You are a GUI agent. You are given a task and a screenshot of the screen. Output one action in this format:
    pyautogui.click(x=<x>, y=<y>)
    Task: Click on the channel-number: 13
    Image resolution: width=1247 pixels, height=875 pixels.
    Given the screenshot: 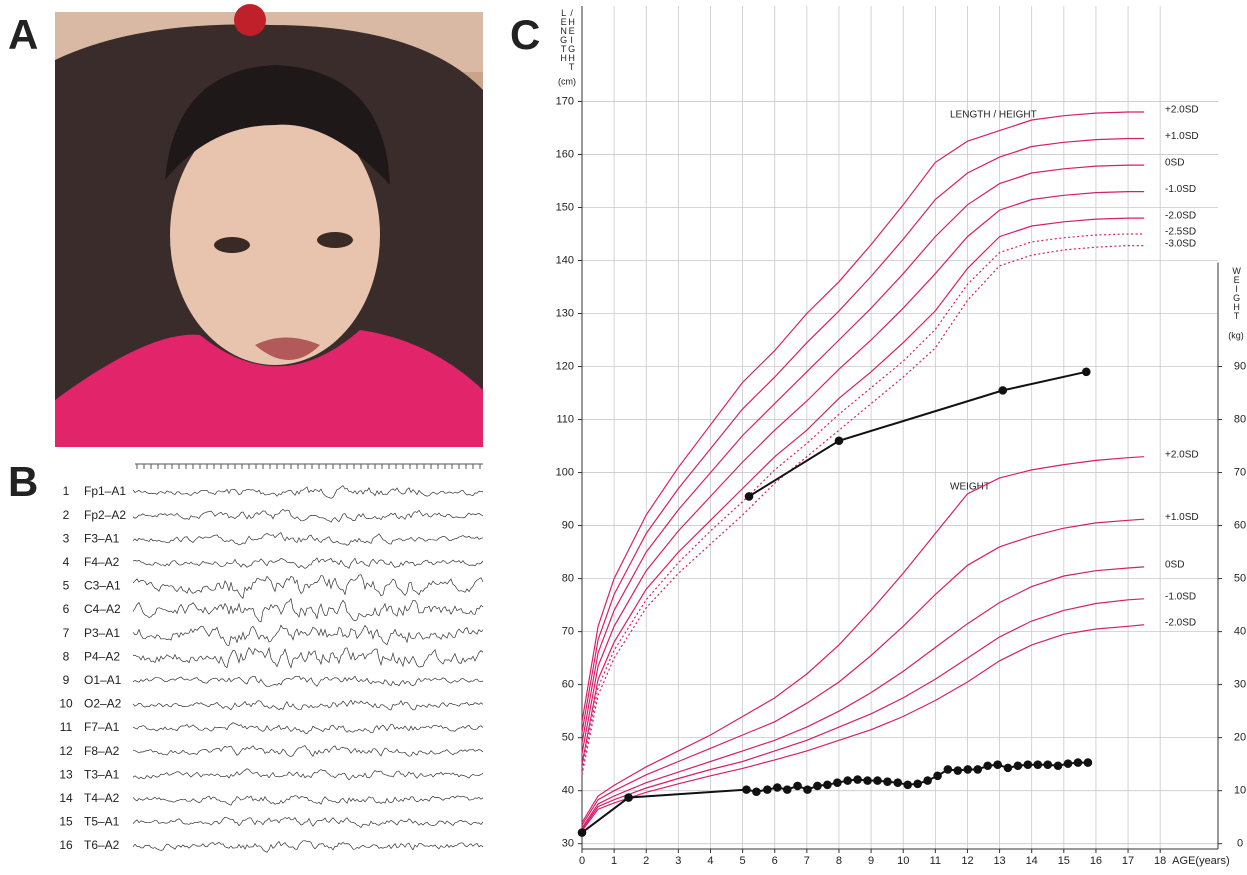 What is the action you would take?
    pyautogui.click(x=66, y=774)
    